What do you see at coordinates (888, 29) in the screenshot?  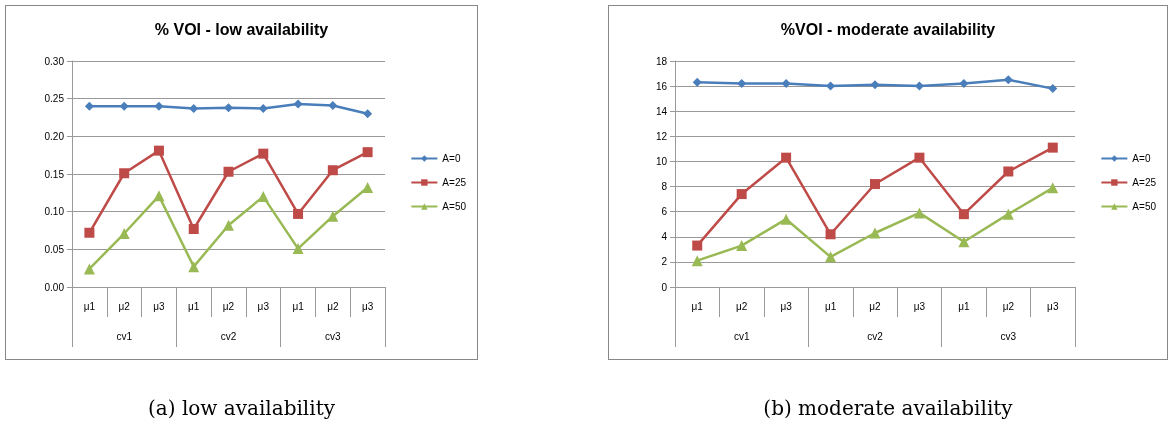 I see `chart-title: %VOI - moderate availability` at bounding box center [888, 29].